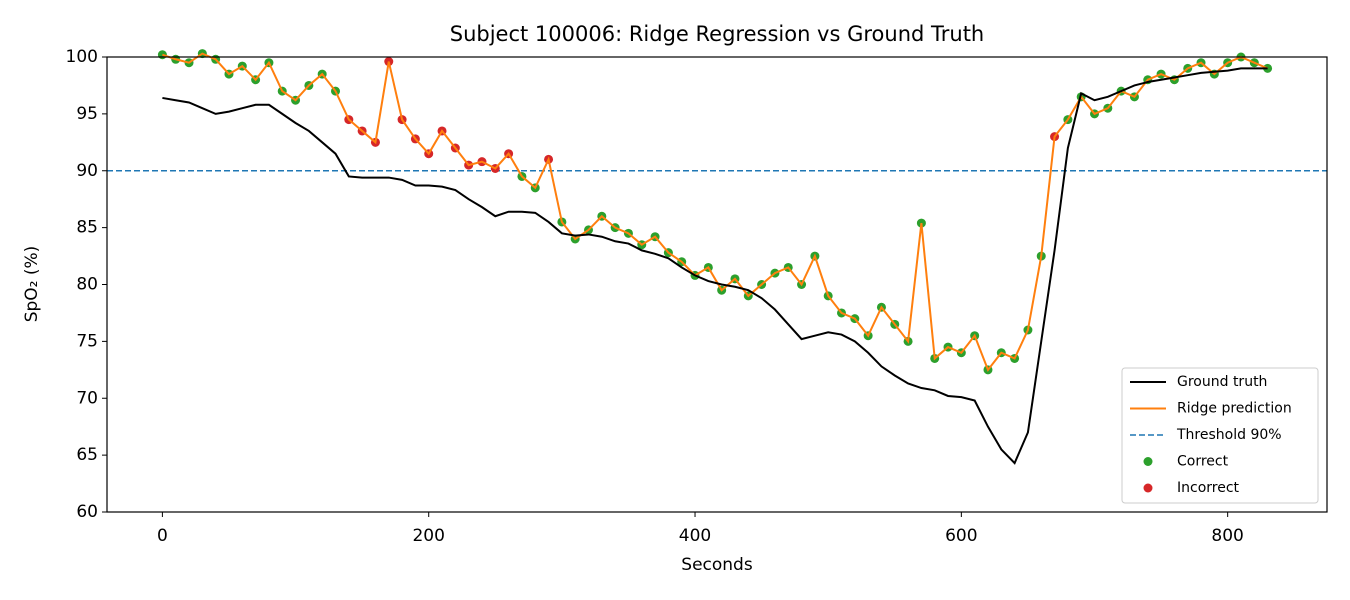 This screenshot has height=600, width=1350. I want to click on y-axis-label: SpO₂ (%), so click(32, 284).